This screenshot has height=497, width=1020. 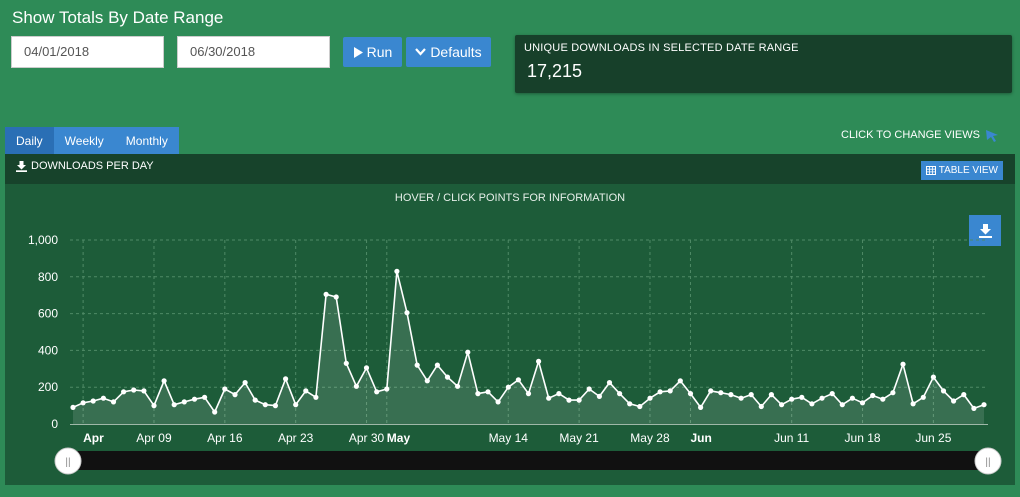 I want to click on navigator-left-handle, so click(x=68, y=461).